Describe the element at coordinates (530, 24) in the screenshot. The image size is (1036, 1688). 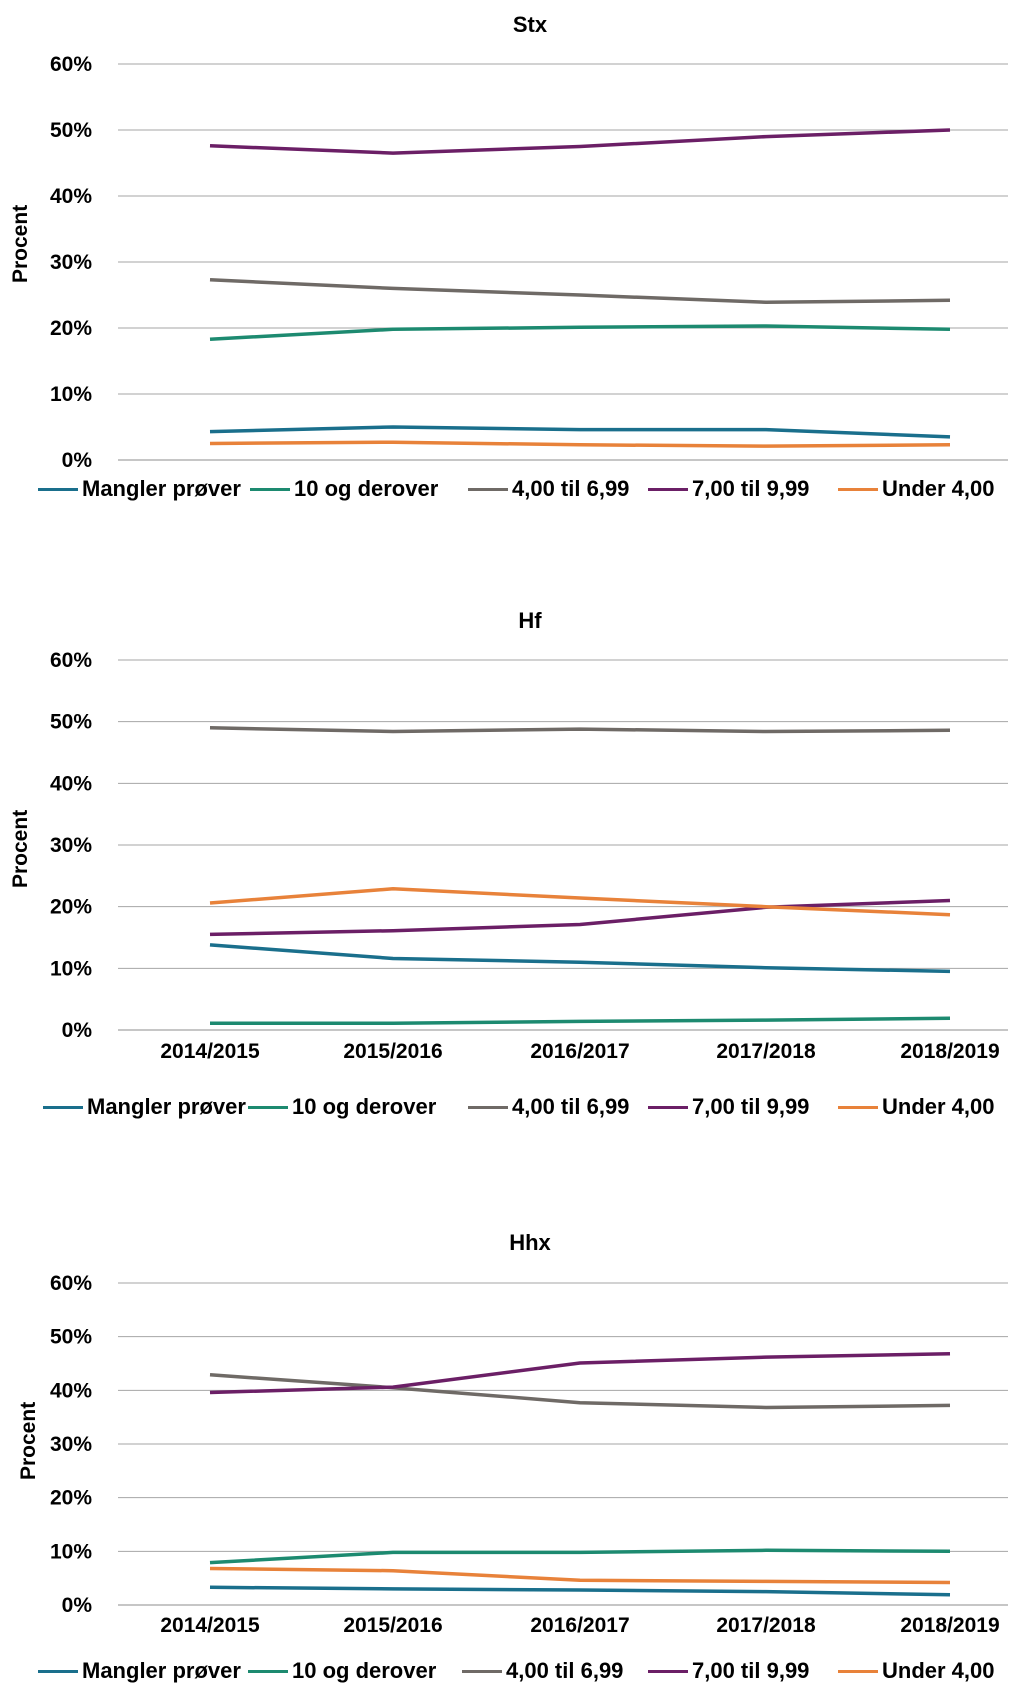
I see `chart-title: Stx` at that location.